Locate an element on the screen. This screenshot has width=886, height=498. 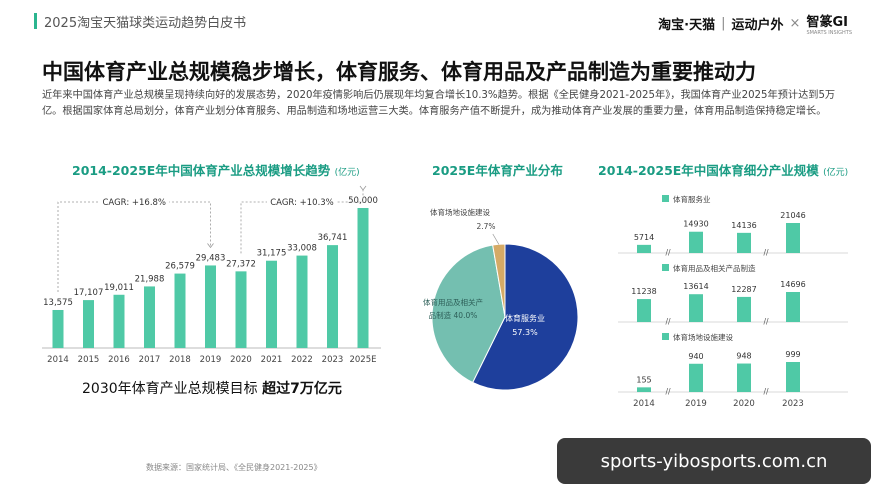
pie-slice-service is located at coordinates (525, 317).